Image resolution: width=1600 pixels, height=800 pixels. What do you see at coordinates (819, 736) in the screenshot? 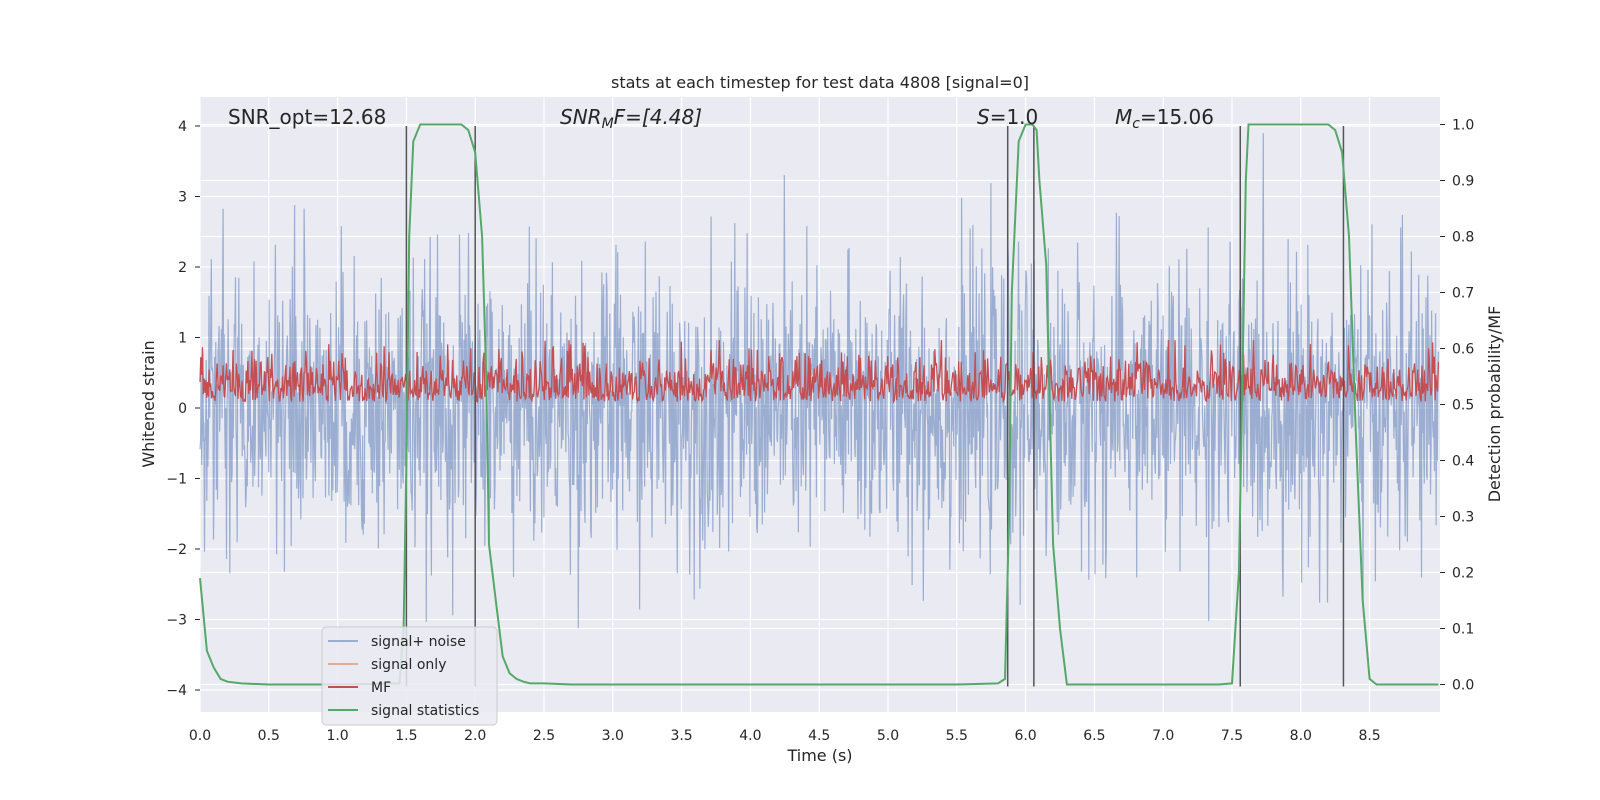
I see `x-tick-label: 4.5` at bounding box center [819, 736].